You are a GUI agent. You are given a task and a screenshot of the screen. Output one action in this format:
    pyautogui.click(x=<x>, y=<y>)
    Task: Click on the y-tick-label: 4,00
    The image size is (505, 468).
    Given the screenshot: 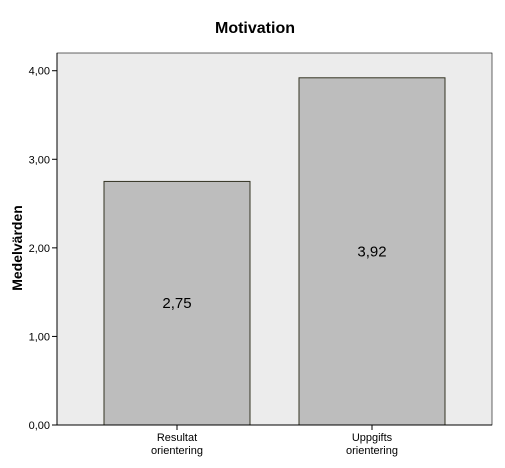 What is the action you would take?
    pyautogui.click(x=39, y=72)
    